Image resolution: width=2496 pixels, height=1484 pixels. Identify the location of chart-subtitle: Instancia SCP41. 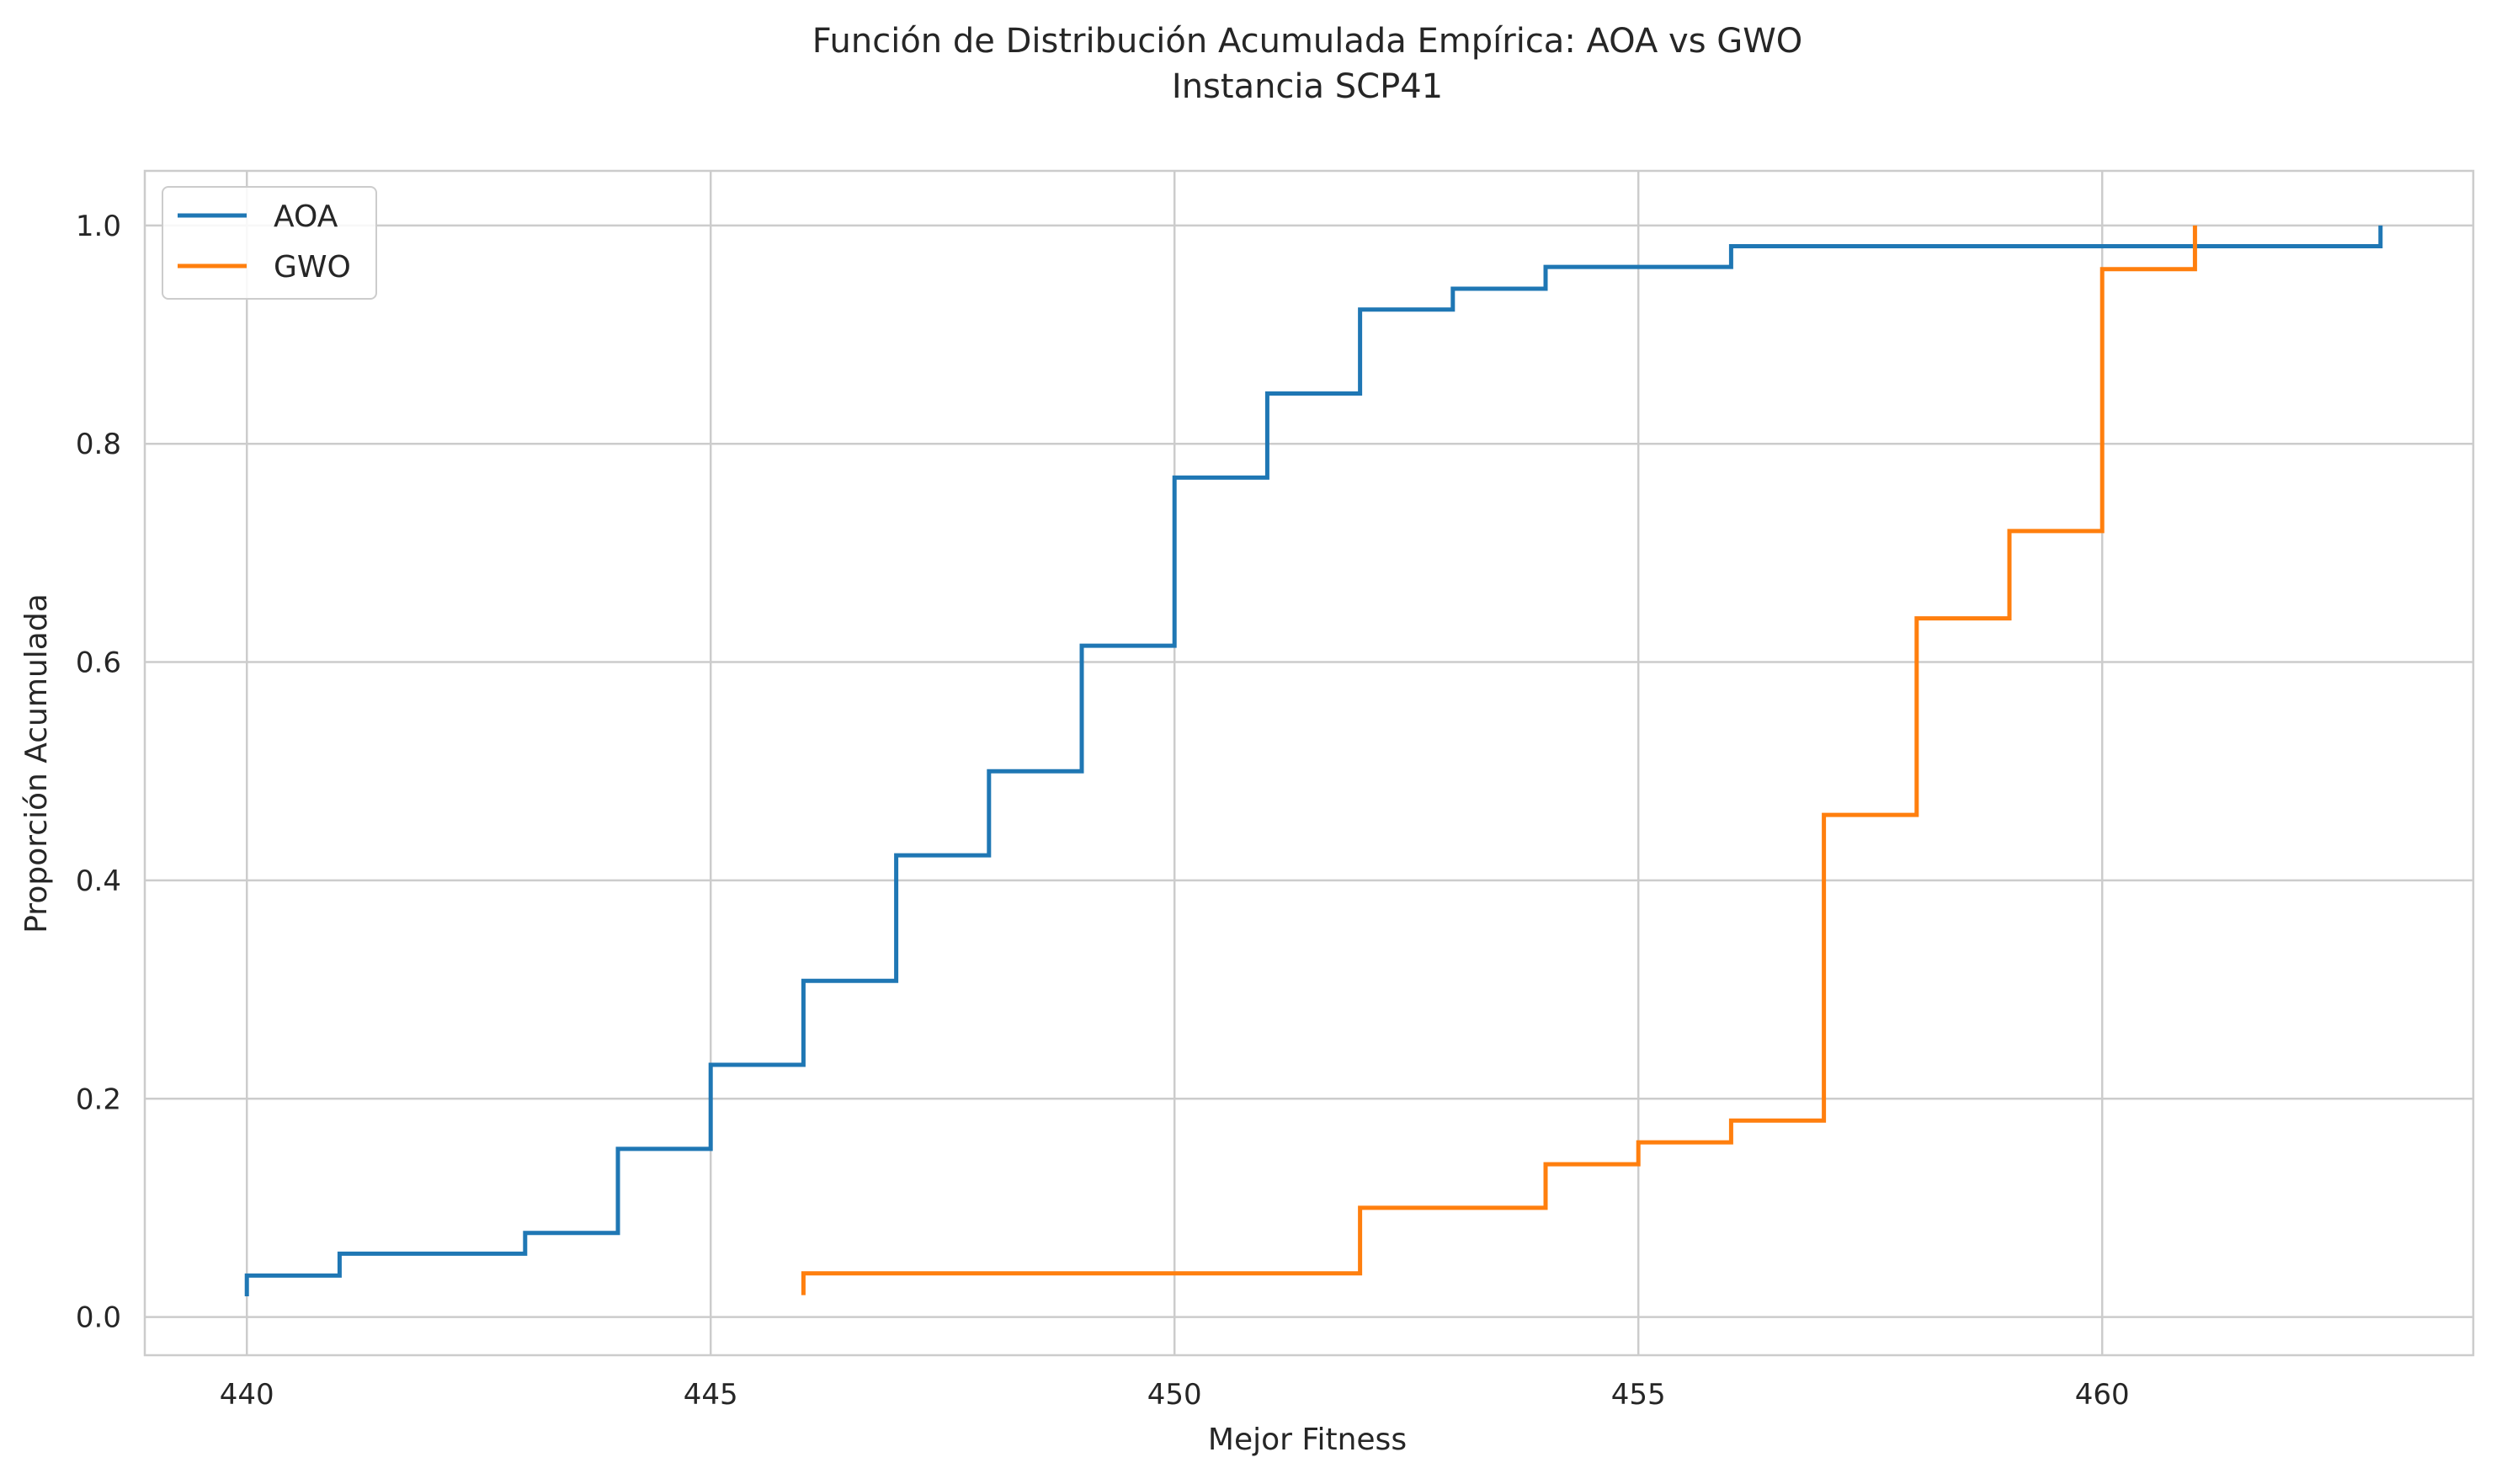
(1307, 86).